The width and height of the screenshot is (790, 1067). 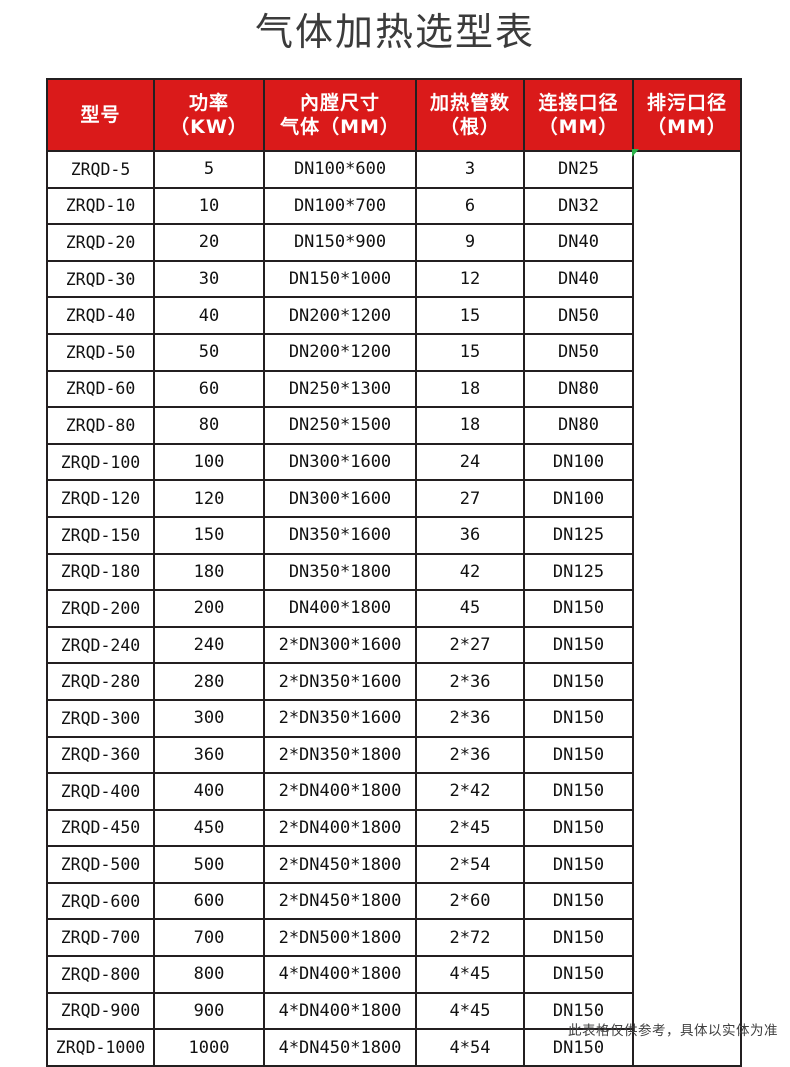 I want to click on cell-bore-size: DN250*1300, so click(x=340, y=389).